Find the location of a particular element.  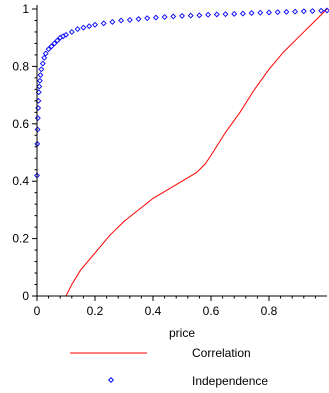

x-ticks: 0 0.2 0.4 0.6 0.8 is located at coordinates (175, 307).